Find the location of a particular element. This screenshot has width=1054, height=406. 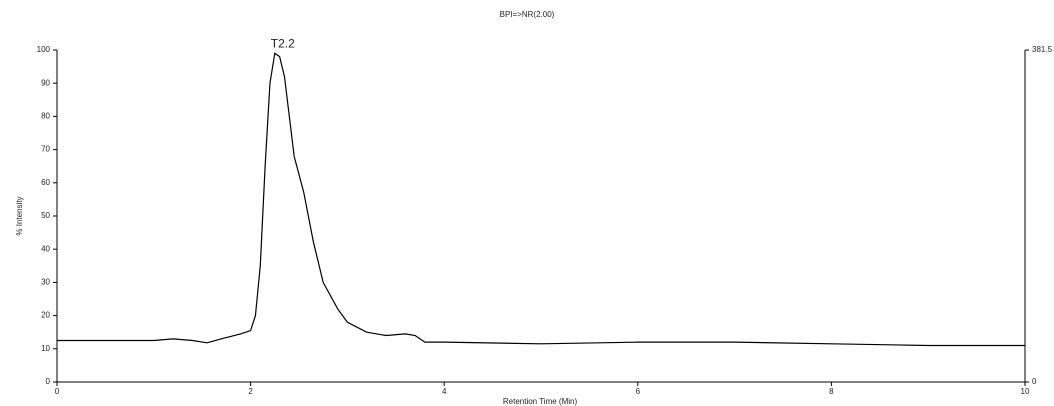

y-tick-label: 50 is located at coordinates (45, 215).